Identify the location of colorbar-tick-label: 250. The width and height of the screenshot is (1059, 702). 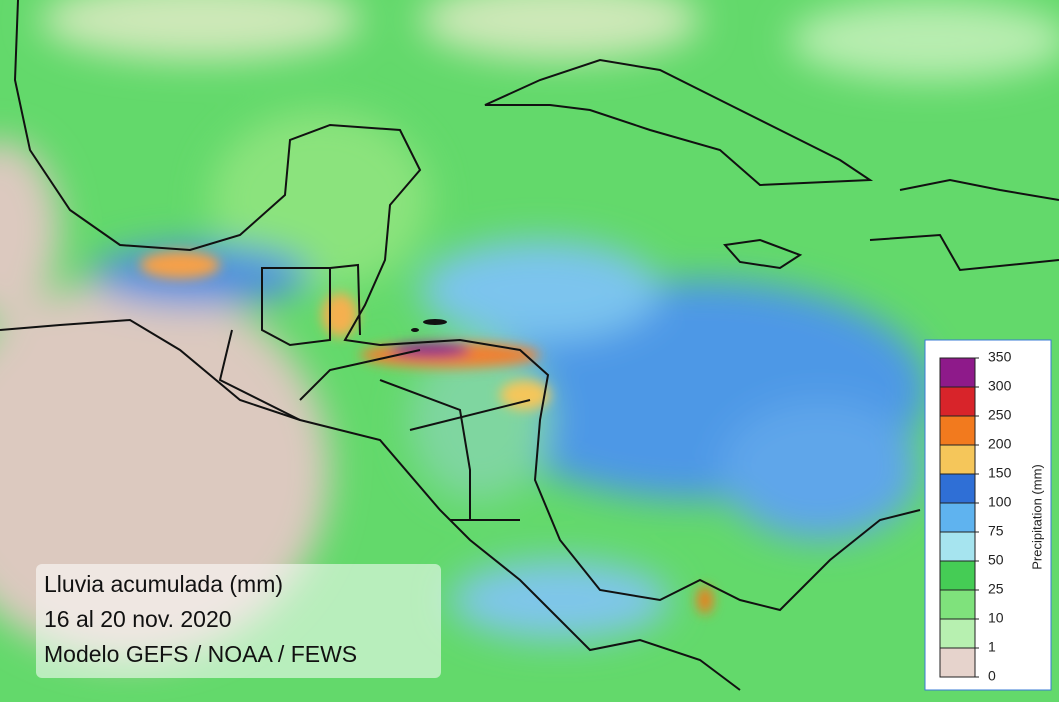
(1000, 415).